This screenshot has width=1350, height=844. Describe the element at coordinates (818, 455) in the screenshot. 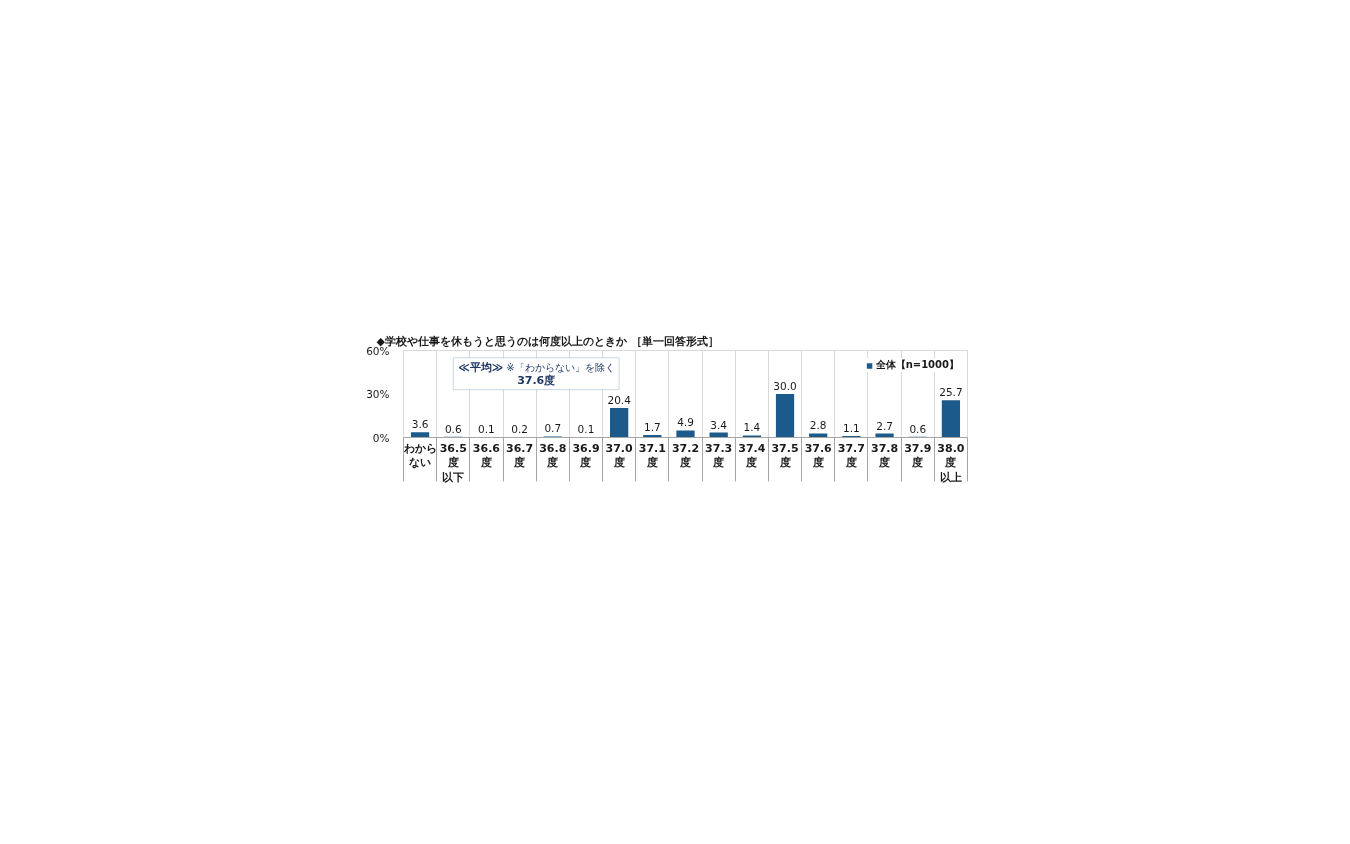

I see `x-tick-label: 37.6度` at that location.